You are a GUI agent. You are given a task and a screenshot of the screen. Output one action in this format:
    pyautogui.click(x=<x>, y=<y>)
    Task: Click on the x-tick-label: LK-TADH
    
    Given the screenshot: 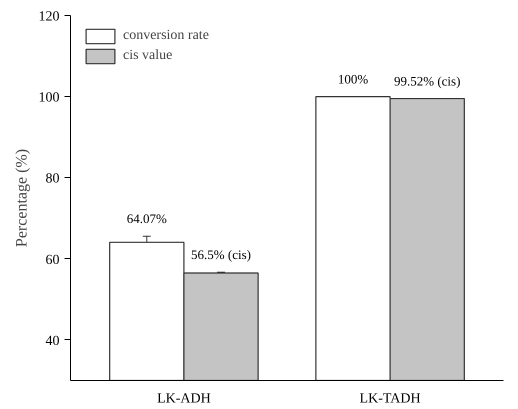 What is the action you would take?
    pyautogui.click(x=390, y=399)
    